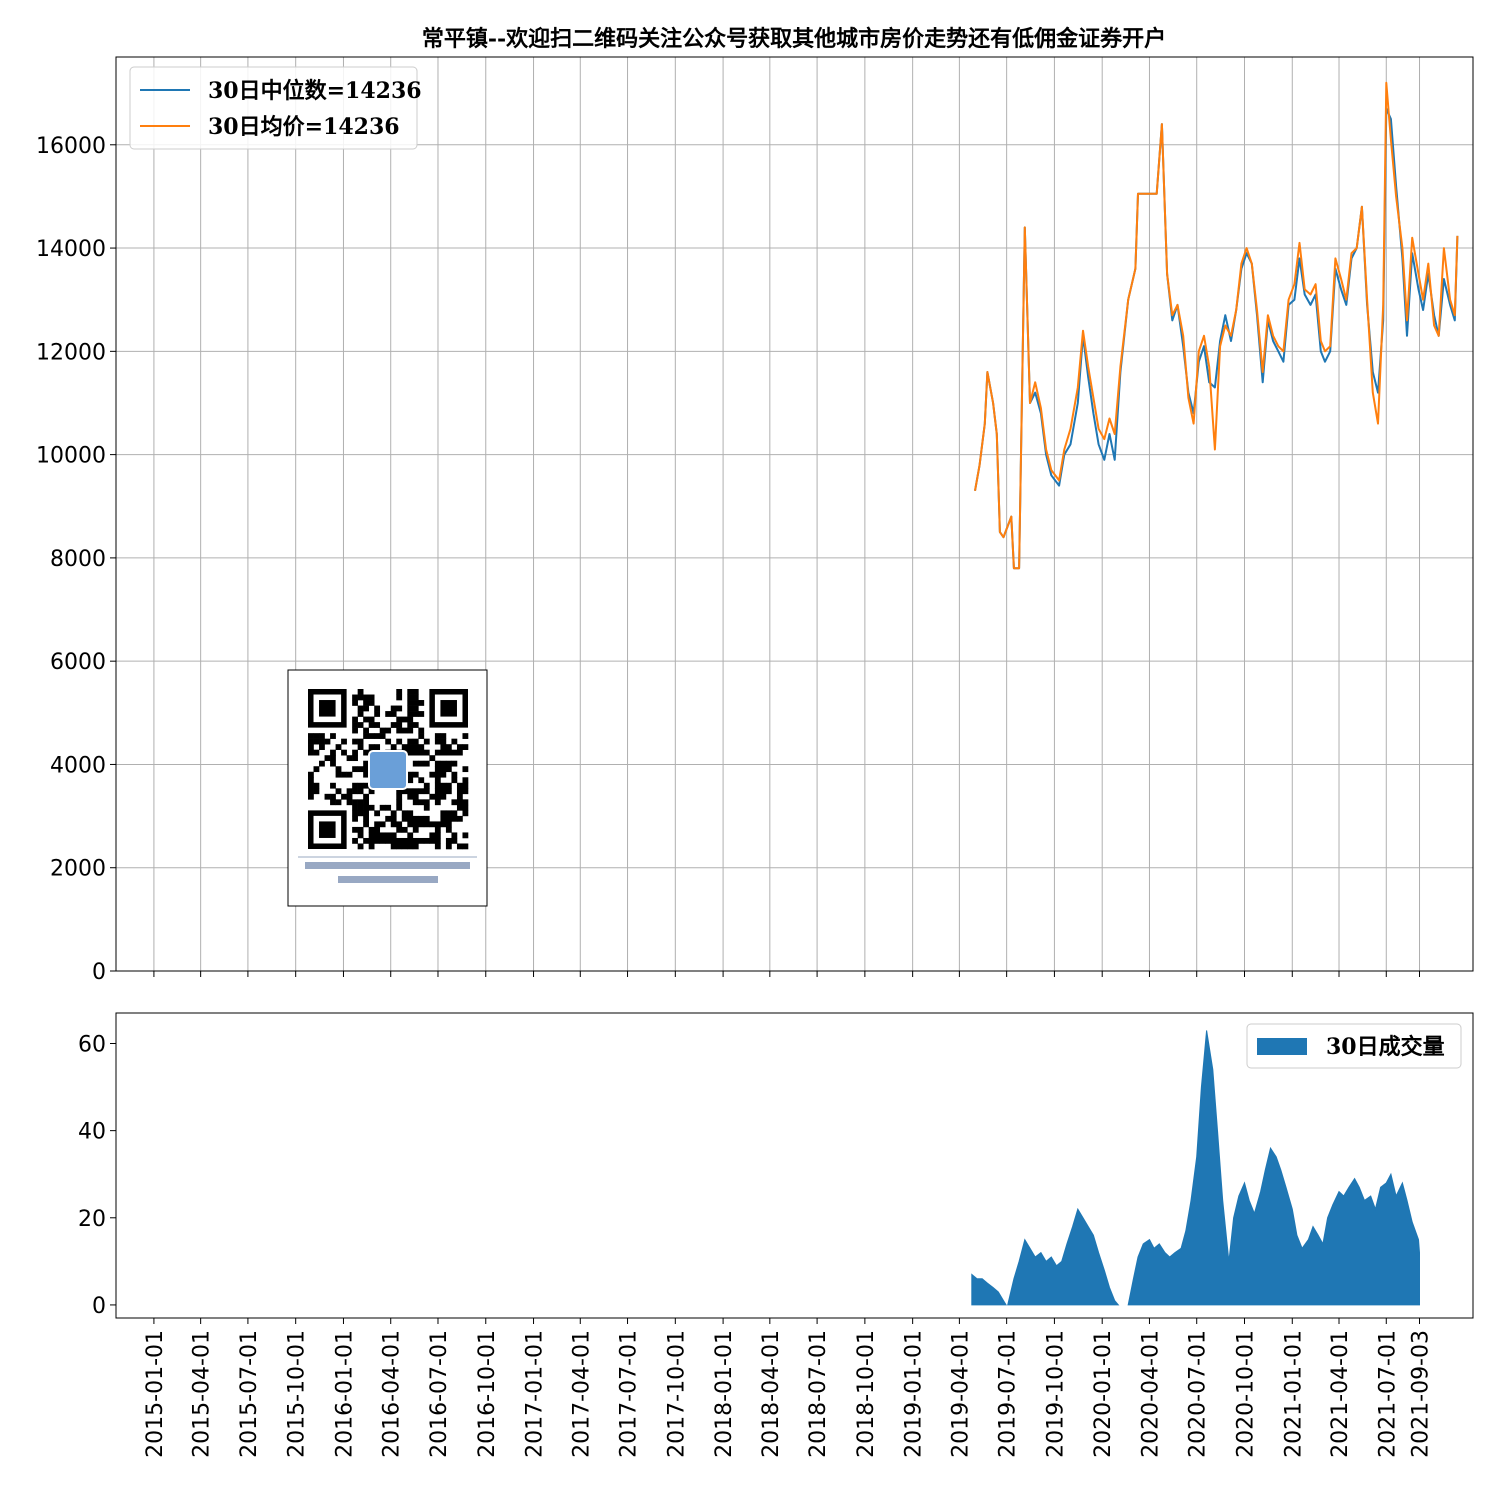  I want to click on volume-x-tick-label: 2017-10-01, so click(676, 1394).